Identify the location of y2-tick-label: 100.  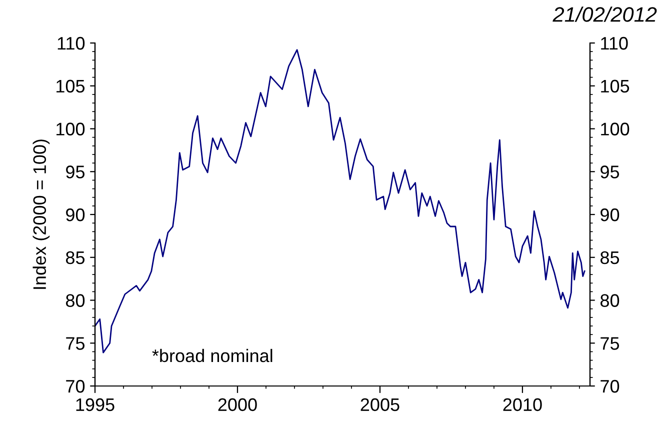
(615, 129).